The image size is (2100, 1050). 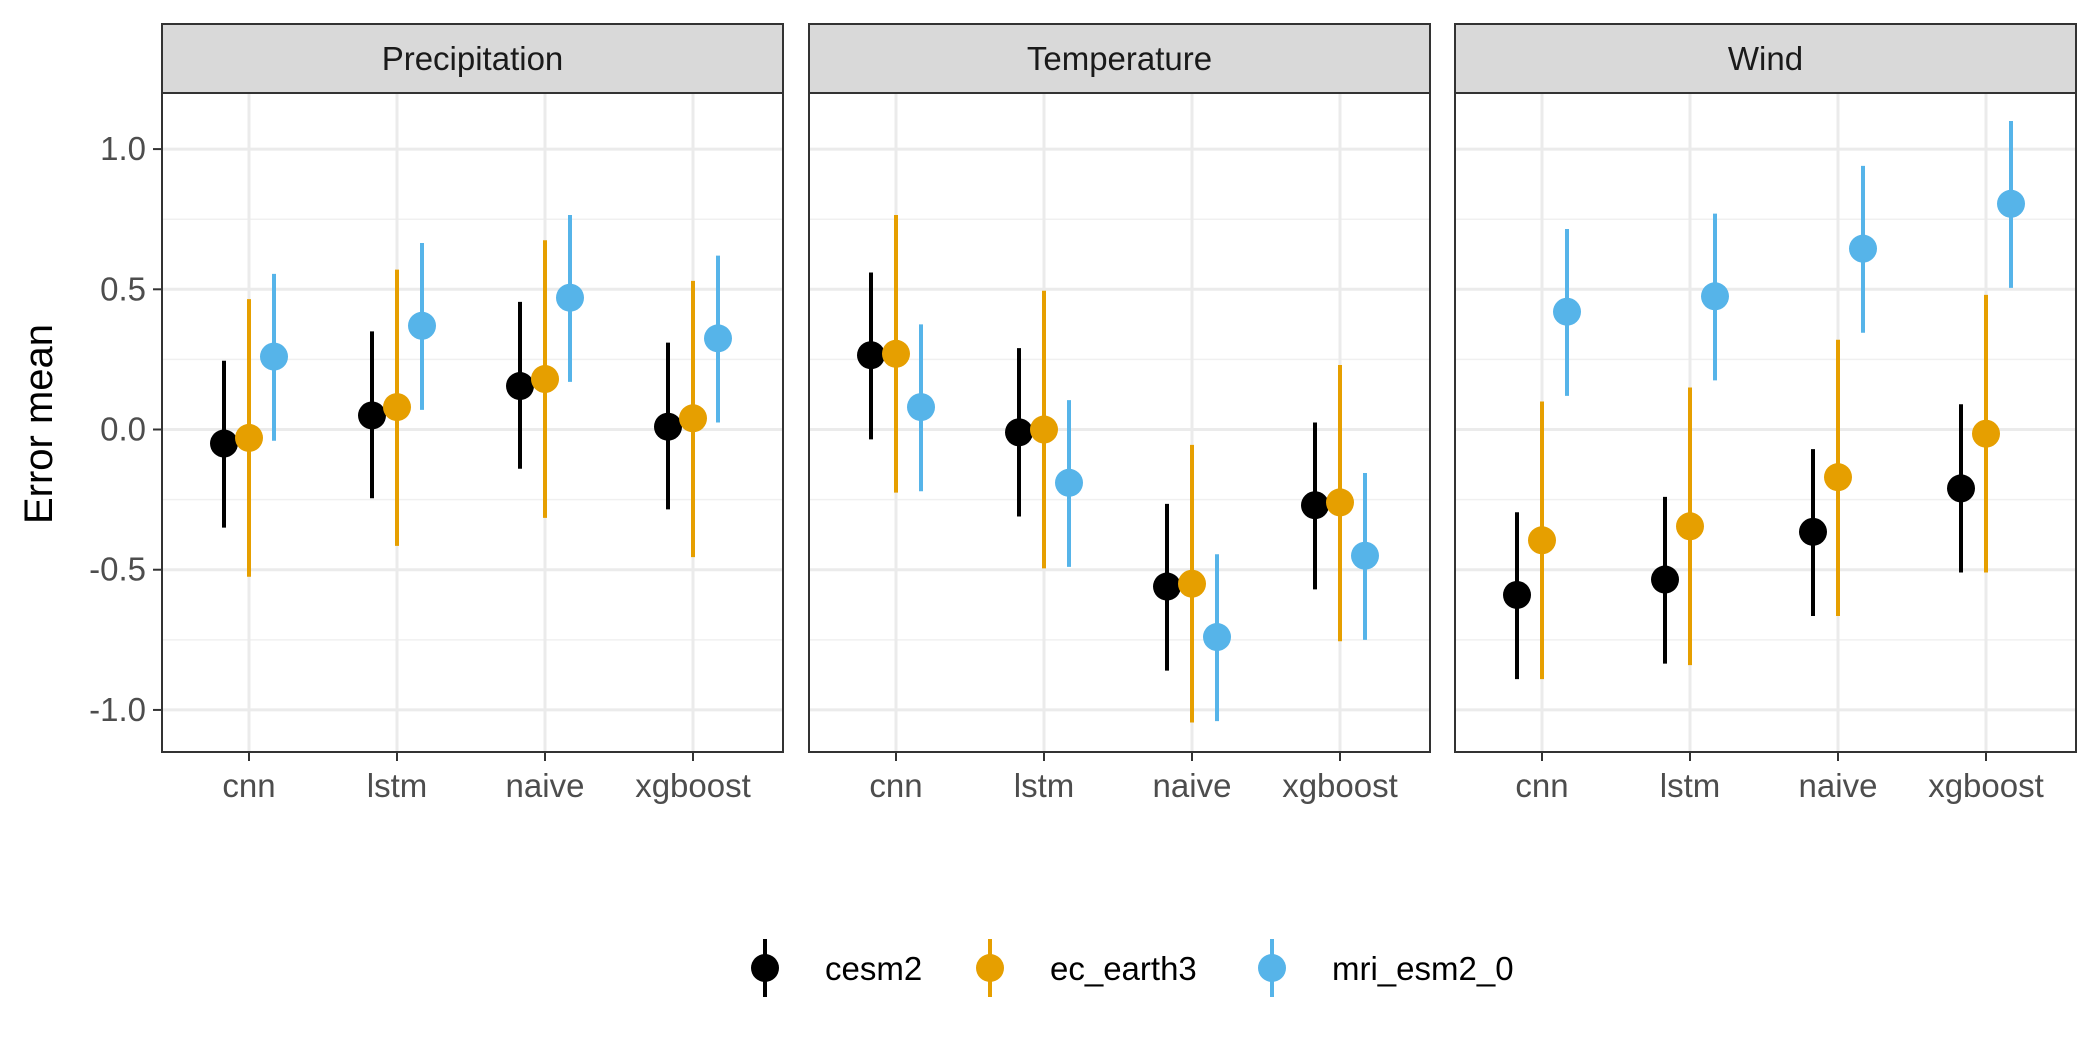 I want to click on y-tick-label: 1.0, so click(x=123, y=148).